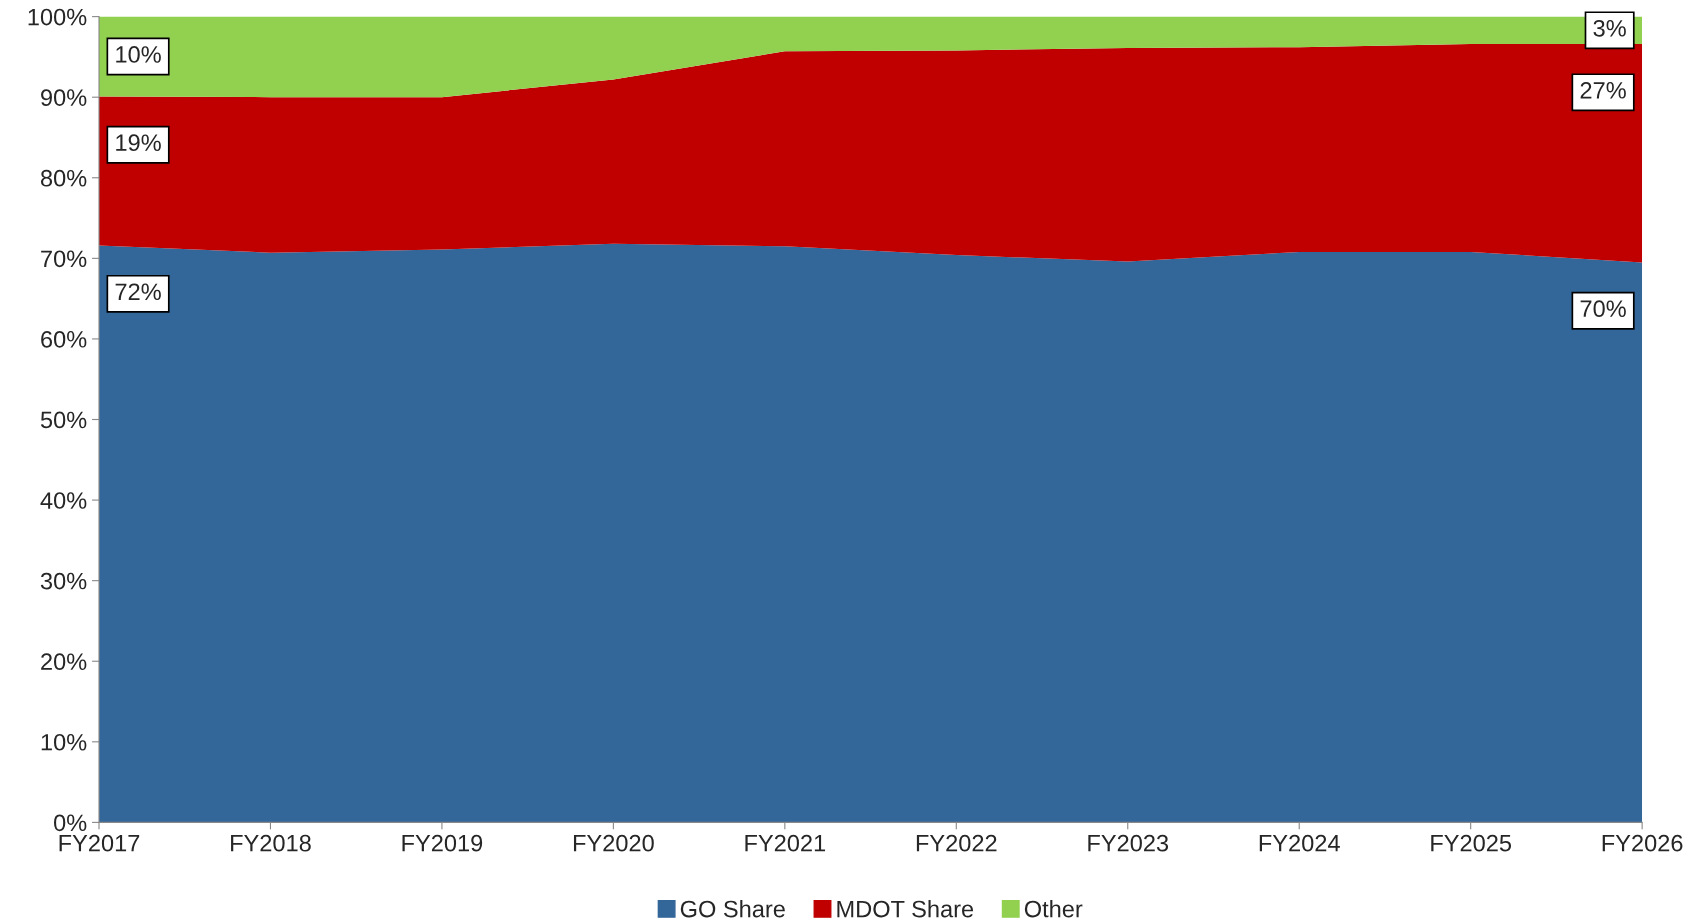 This screenshot has height=923, width=1707. Describe the element at coordinates (442, 843) in the screenshot. I see `x-tick-label: FY2019` at that location.